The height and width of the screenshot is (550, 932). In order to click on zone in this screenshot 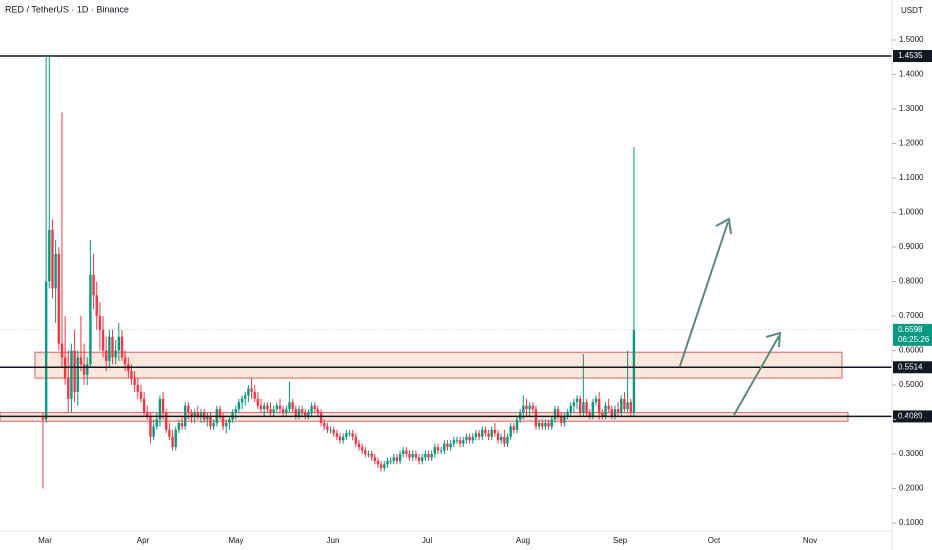, I will do `click(438, 365)`.